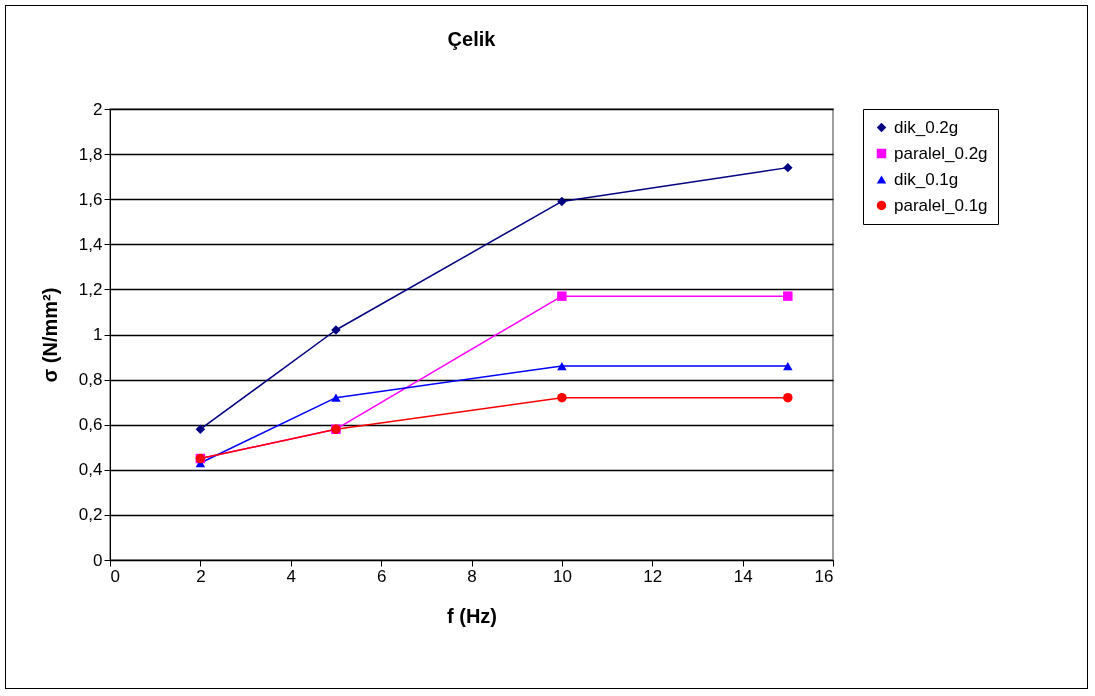 This screenshot has height=696, width=1095. Describe the element at coordinates (941, 153) in the screenshot. I see `legend-label: paralel_0.2g` at that location.